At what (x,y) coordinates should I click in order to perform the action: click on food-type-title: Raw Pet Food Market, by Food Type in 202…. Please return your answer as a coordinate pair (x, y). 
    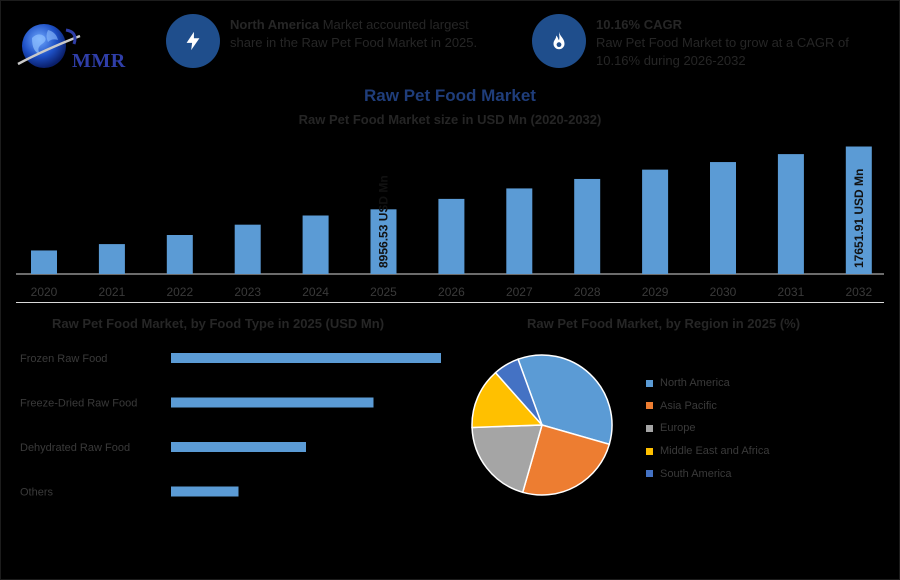
    Looking at the image, I should click on (218, 323).